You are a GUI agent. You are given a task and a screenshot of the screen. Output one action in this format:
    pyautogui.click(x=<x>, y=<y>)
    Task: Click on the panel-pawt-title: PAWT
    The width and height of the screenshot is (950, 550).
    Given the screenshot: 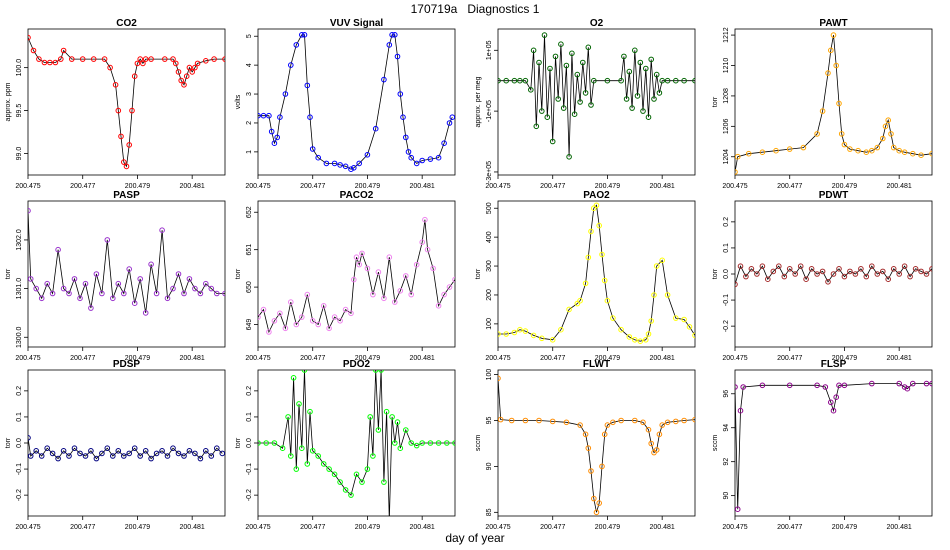 What is the action you would take?
    pyautogui.click(x=833, y=23)
    